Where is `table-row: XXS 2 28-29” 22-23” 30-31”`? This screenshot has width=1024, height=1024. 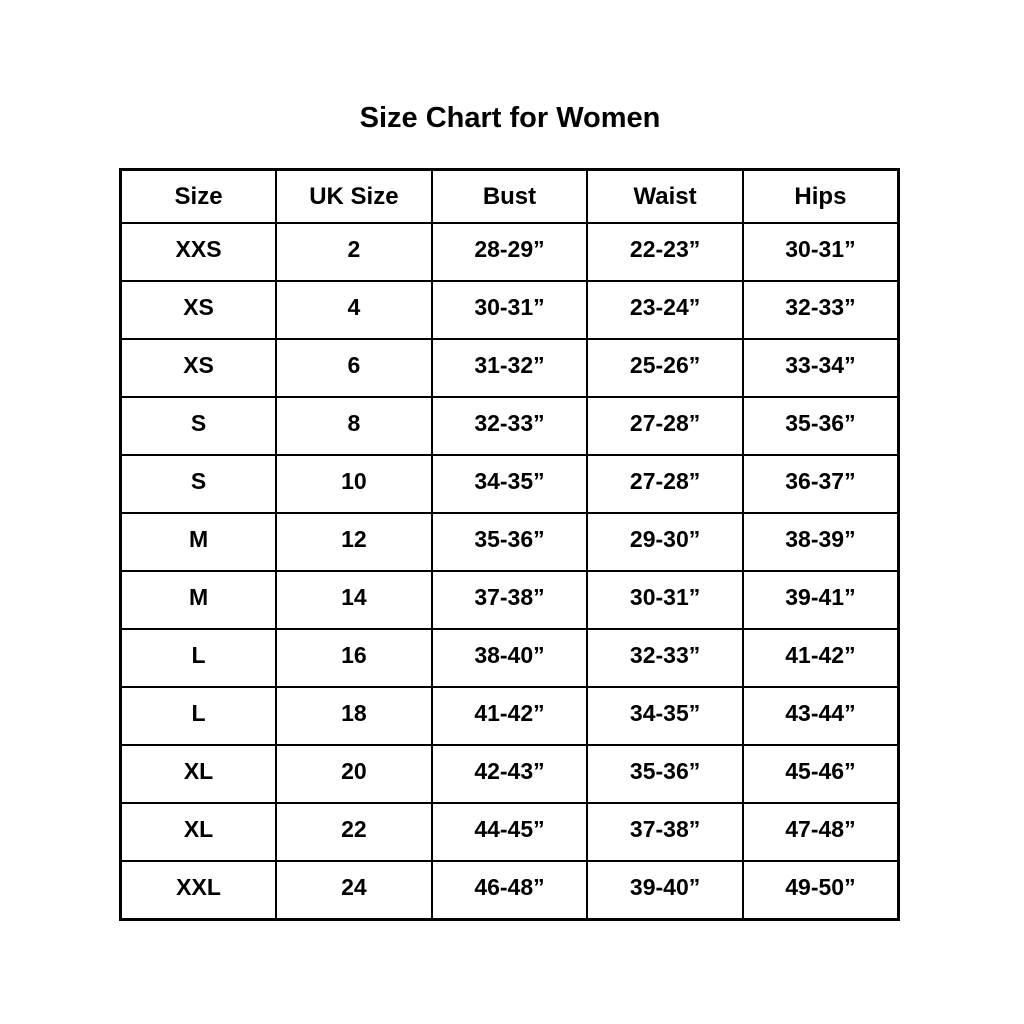 table-row: XXS 2 28-29” 22-23” 30-31” is located at coordinates (509, 252).